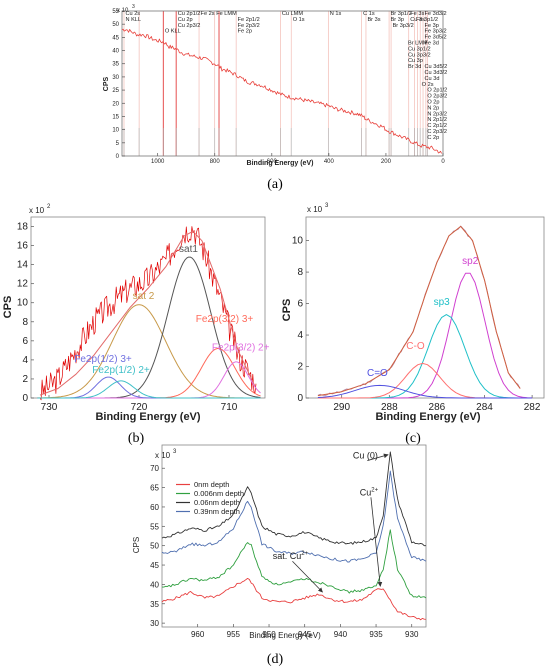  I want to click on chart-b-peak, so click(149, 389).